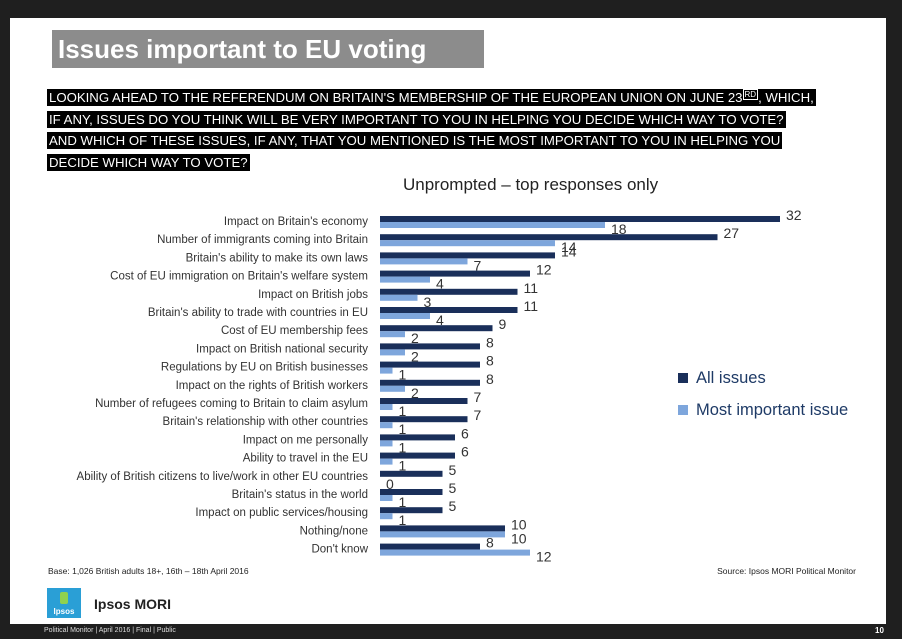 This screenshot has height=639, width=902. Describe the element at coordinates (794, 215) in the screenshot. I see `data-label-all-issues: 32` at that location.